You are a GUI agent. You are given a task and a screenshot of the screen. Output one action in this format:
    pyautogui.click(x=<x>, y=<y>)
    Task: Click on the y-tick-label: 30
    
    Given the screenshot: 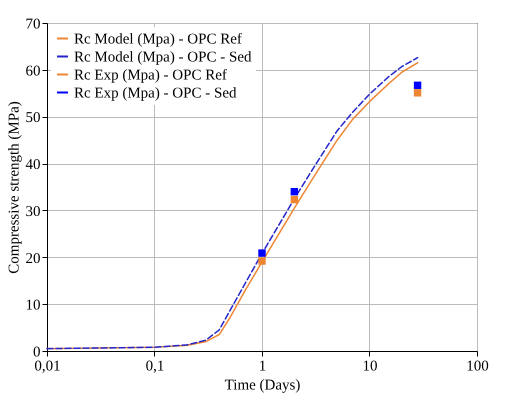 What is the action you would take?
    pyautogui.click(x=33, y=212)
    